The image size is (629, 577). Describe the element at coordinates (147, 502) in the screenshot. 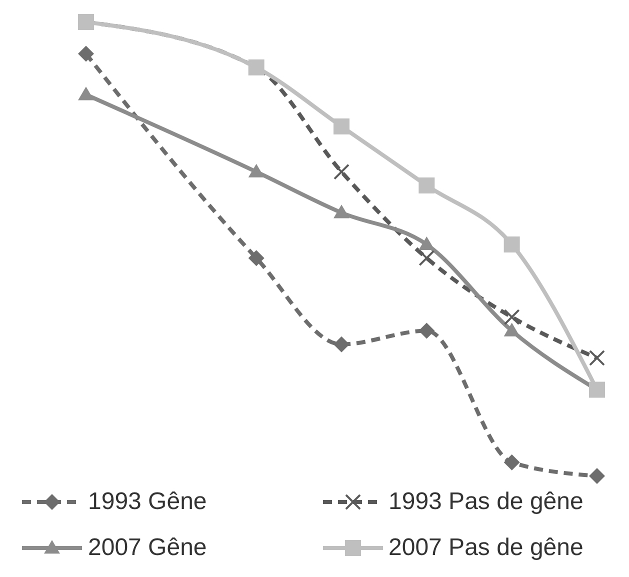

I see `legend-label: 1993 Gêne` at that location.